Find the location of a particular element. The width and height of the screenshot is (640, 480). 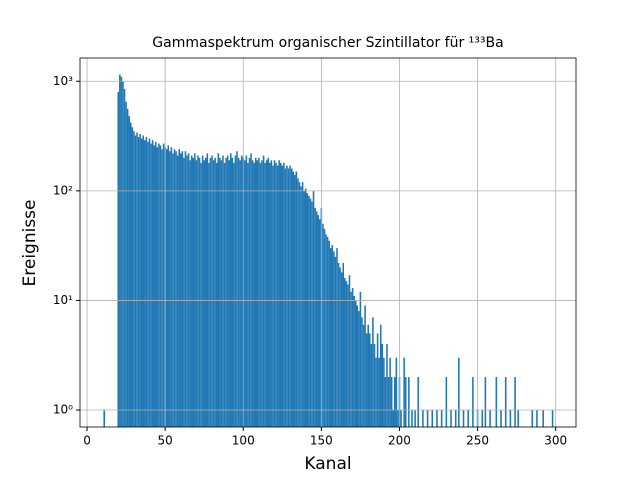

x-tick-label: 50 is located at coordinates (164, 441).